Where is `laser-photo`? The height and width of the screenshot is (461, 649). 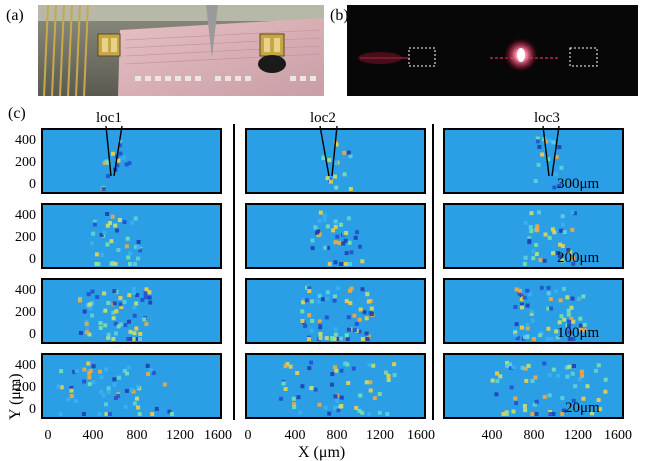 laser-photo is located at coordinates (492, 50).